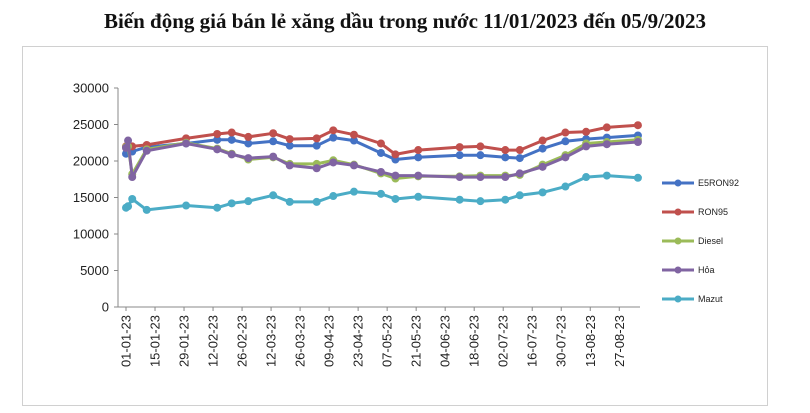 This screenshot has width=810, height=413. What do you see at coordinates (590, 341) in the screenshot?
I see `x-tick-label: 13-08-23` at bounding box center [590, 341].